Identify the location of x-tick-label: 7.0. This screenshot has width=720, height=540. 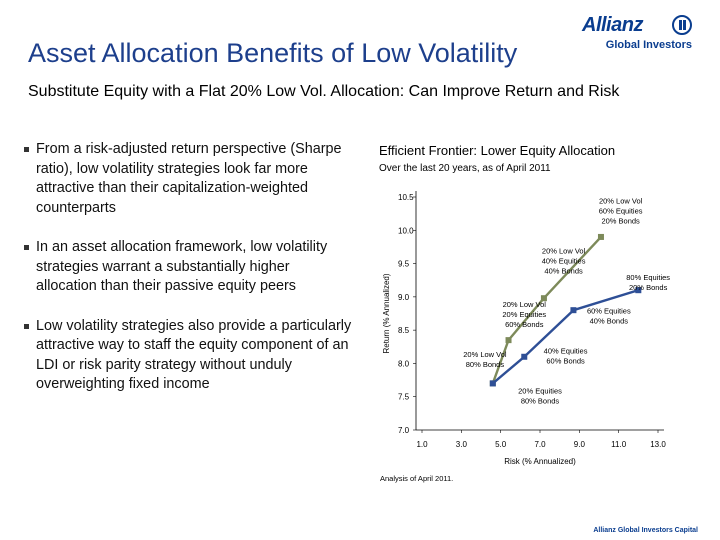
(540, 444).